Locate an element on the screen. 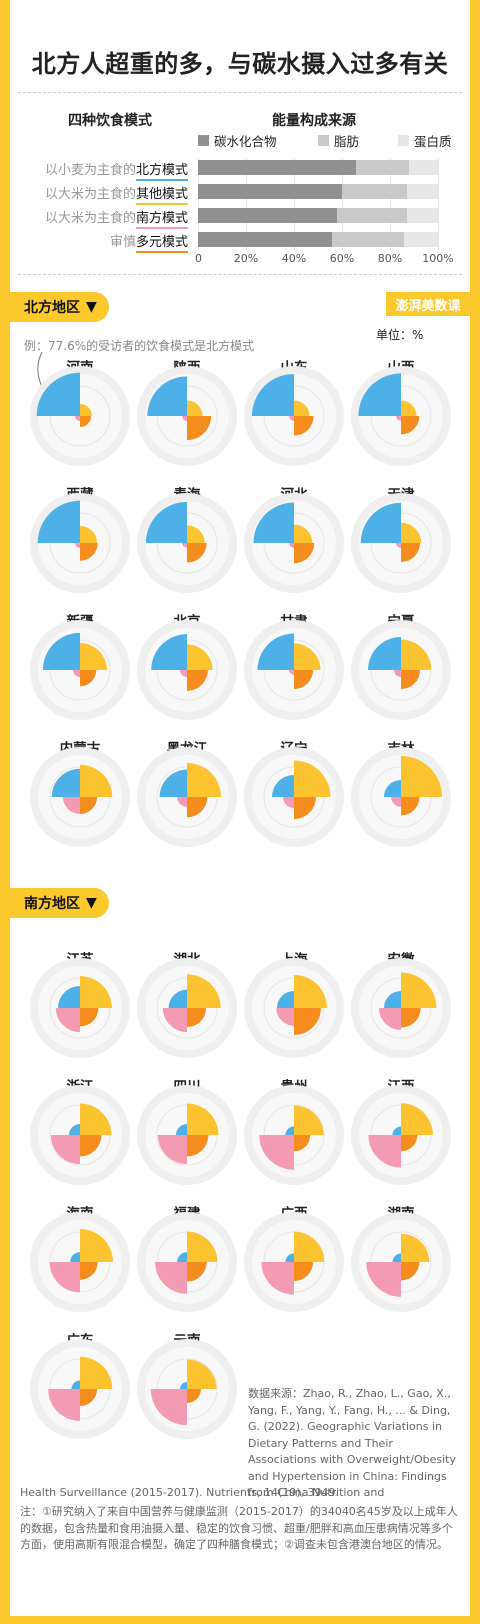  category-mode: 多元模式 is located at coordinates (161, 244).